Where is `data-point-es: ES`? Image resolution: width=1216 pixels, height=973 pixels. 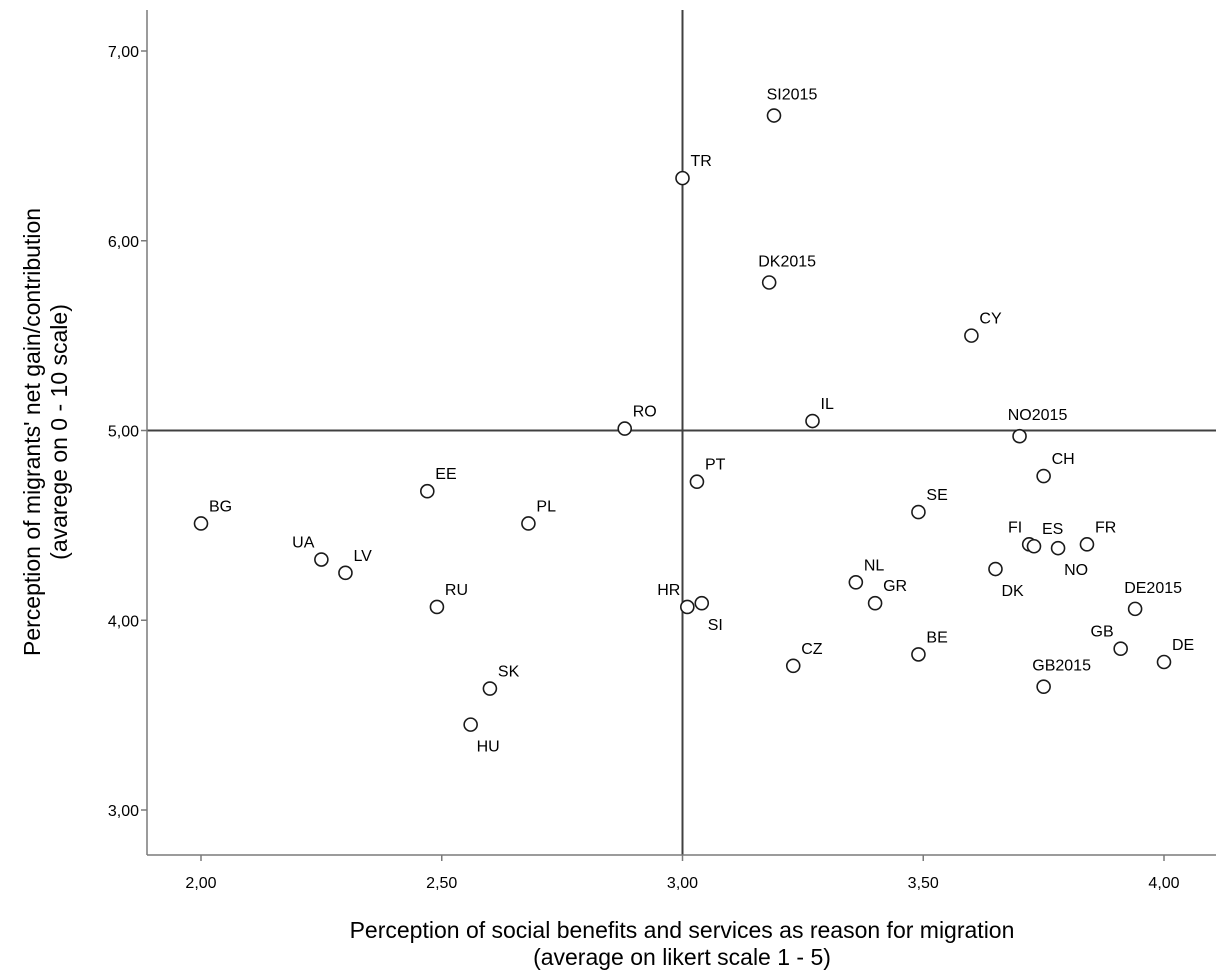 data-point-es: ES is located at coordinates (1044, 537).